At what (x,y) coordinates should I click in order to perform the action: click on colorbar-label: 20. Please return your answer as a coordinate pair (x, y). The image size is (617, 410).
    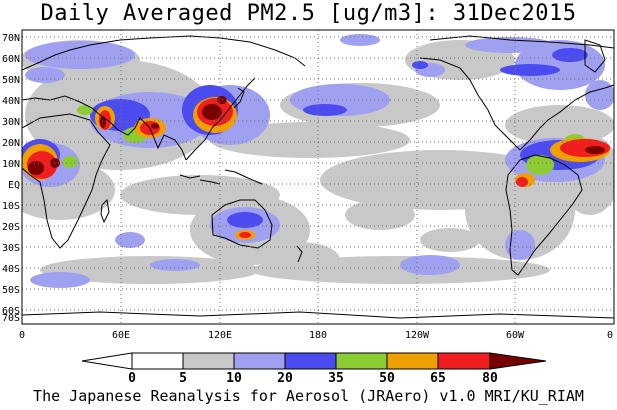
    Looking at the image, I should click on (285, 378).